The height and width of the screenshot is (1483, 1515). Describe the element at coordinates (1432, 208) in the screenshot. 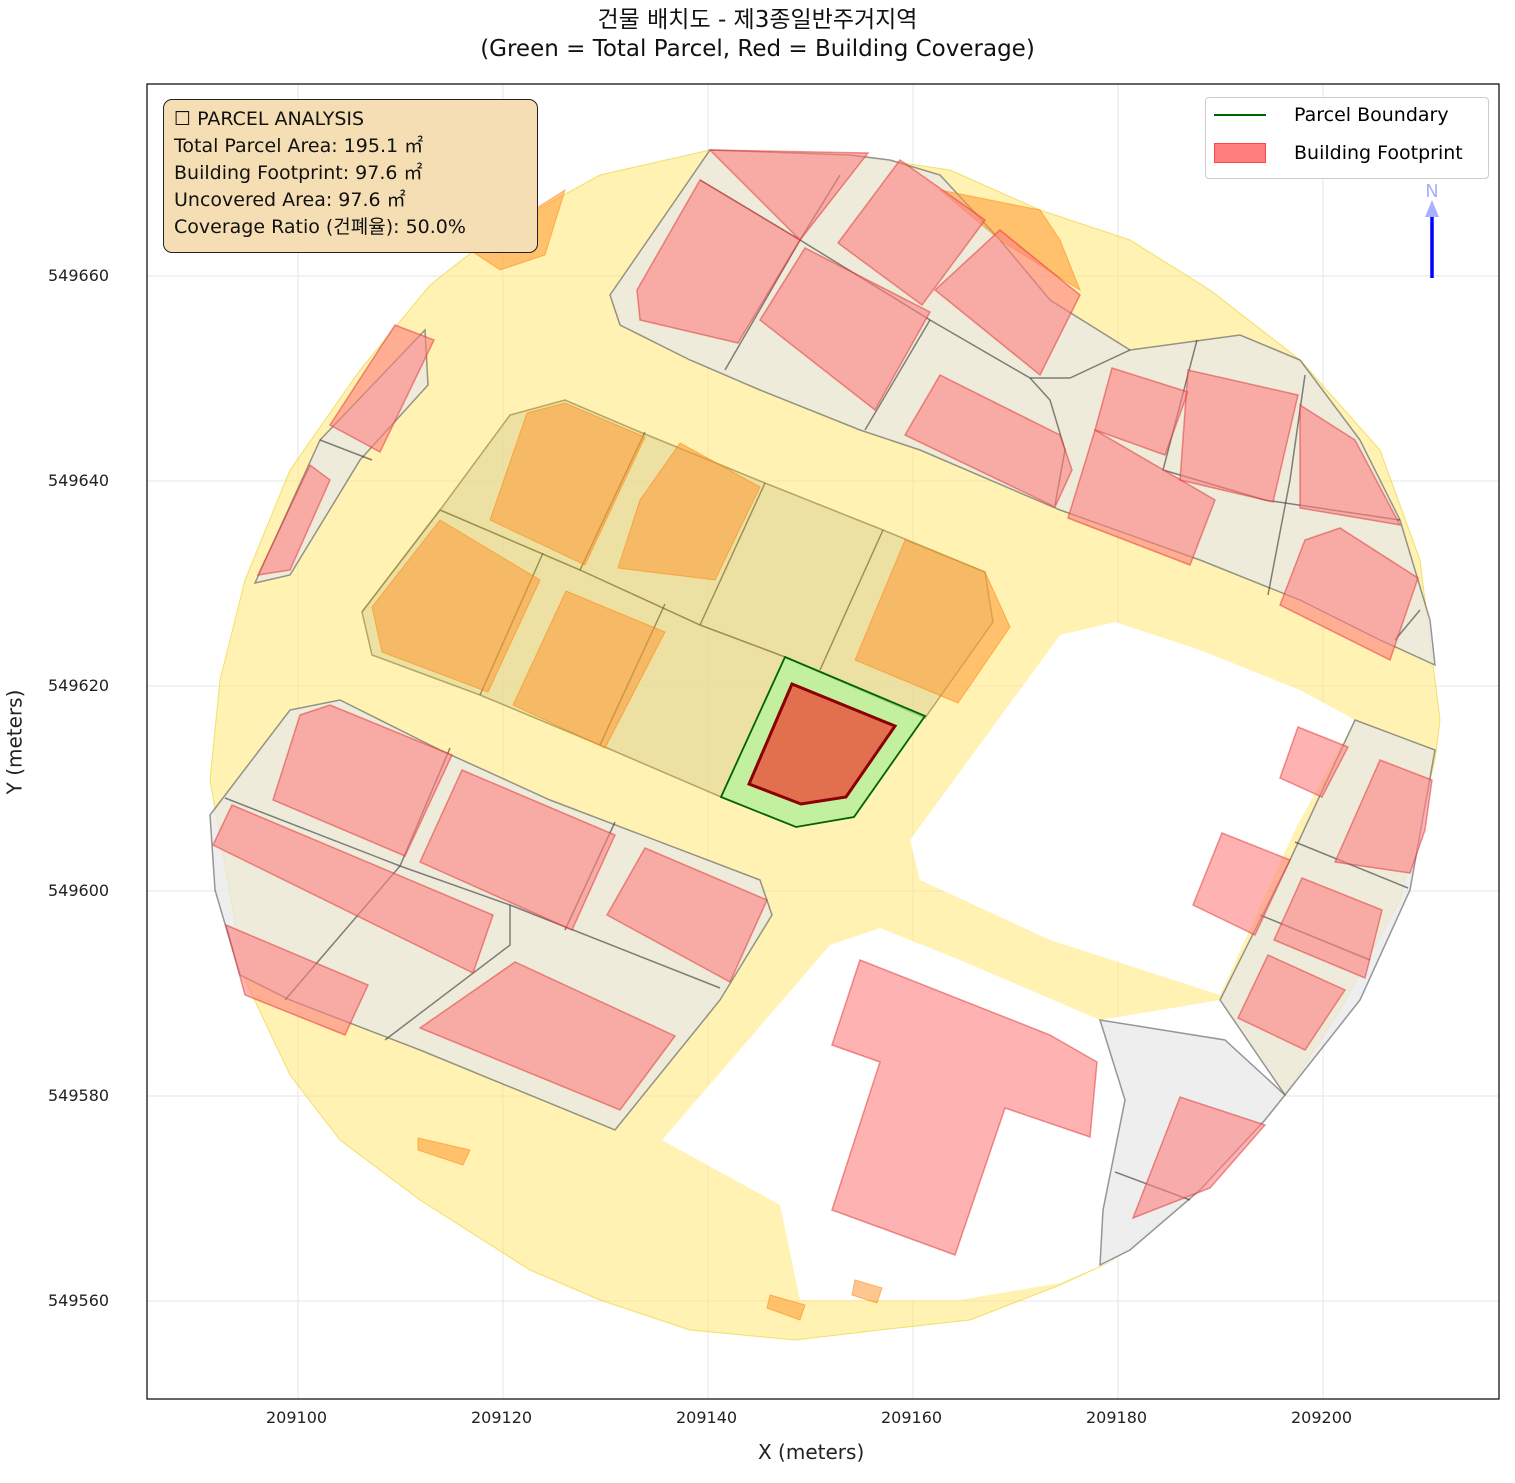

I see `north-arrow-head` at that location.